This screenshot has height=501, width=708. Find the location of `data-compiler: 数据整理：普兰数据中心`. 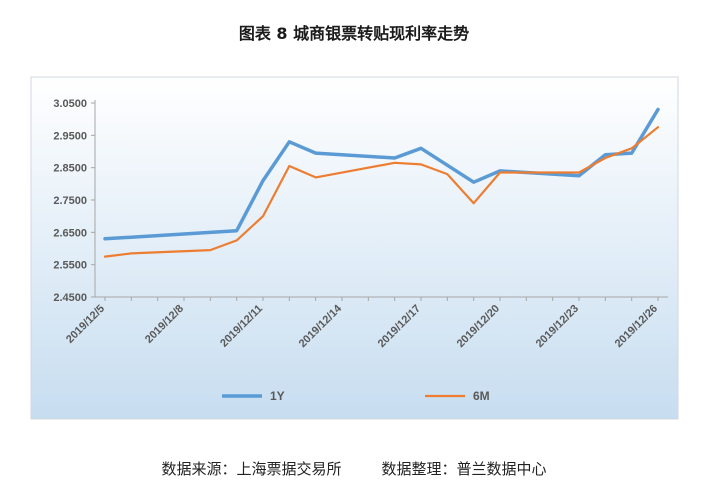

data-compiler: 数据整理：普兰数据中心 is located at coordinates (464, 469).